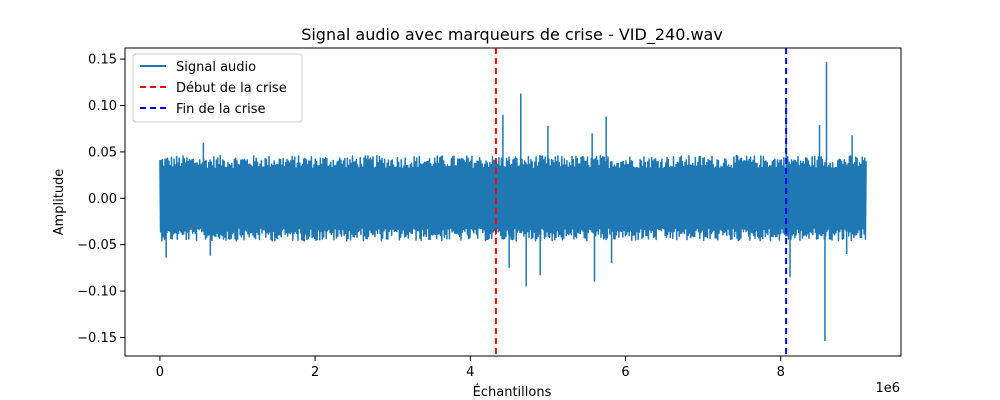 The height and width of the screenshot is (400, 1000). What do you see at coordinates (102, 106) in the screenshot?
I see `y-tick-label: 0.10` at bounding box center [102, 106].